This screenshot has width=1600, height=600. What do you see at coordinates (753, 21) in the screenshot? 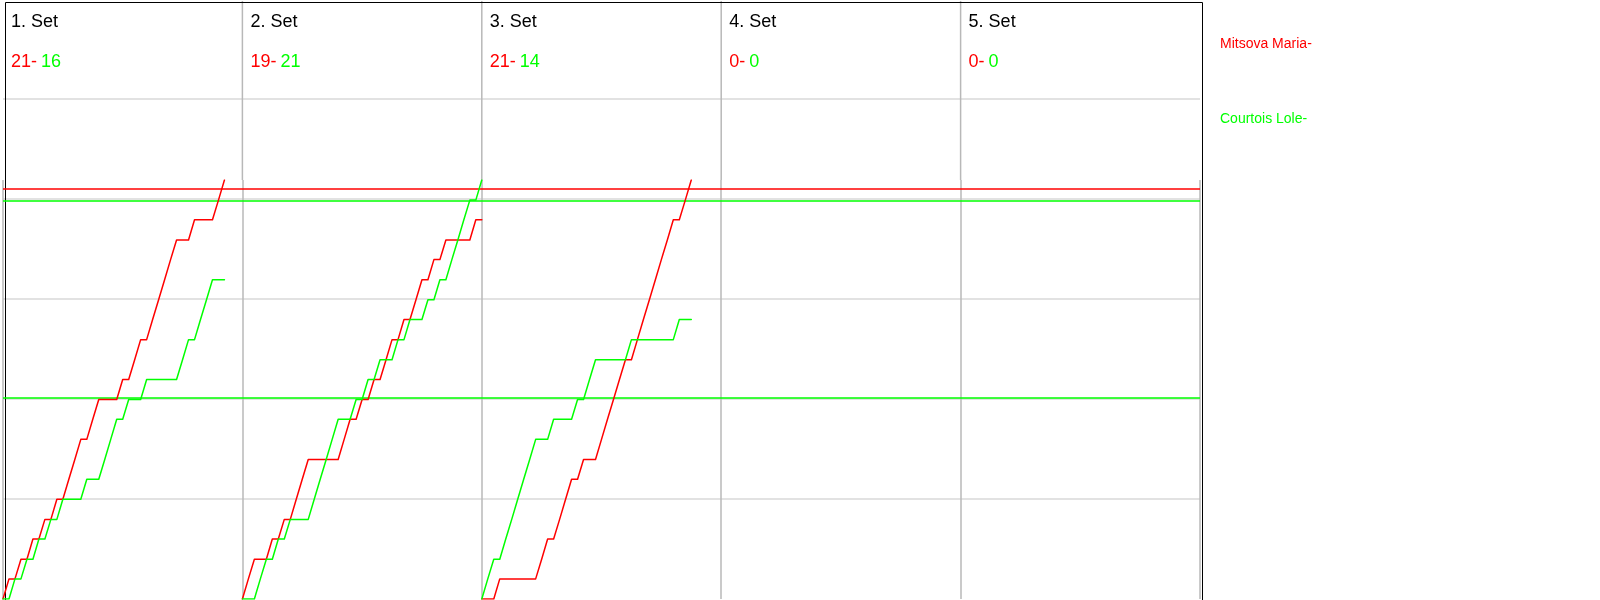
I see `text: 4. Set` at bounding box center [753, 21].